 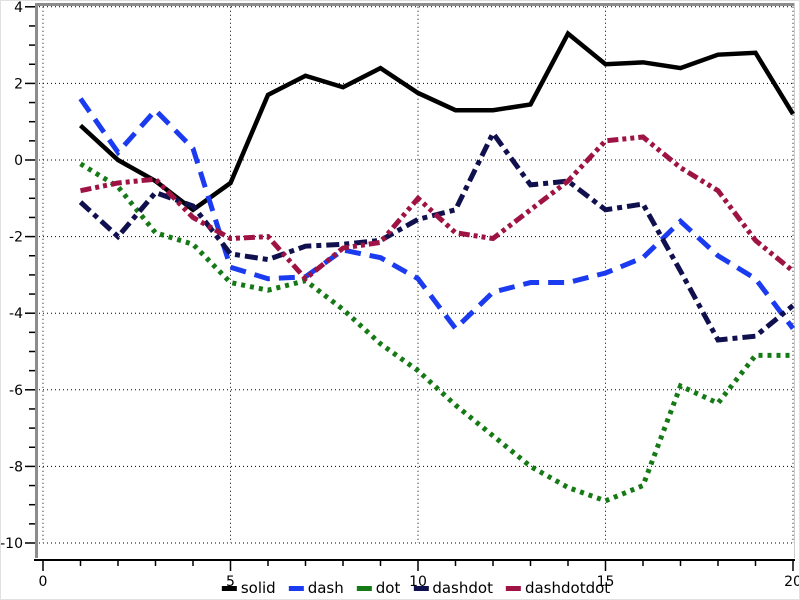 I want to click on chart-legend: solid dash dot dashdot dashdotdot, so click(x=416, y=588).